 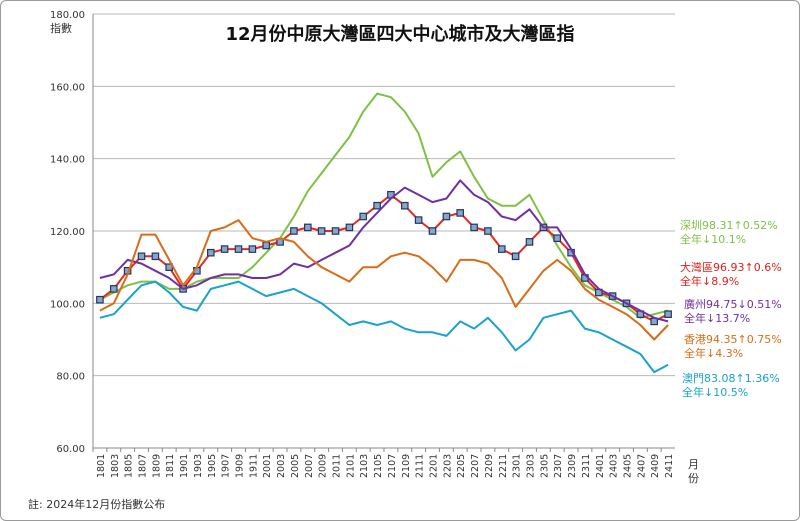 I want to click on x-tick-label: 2107, so click(x=392, y=466).